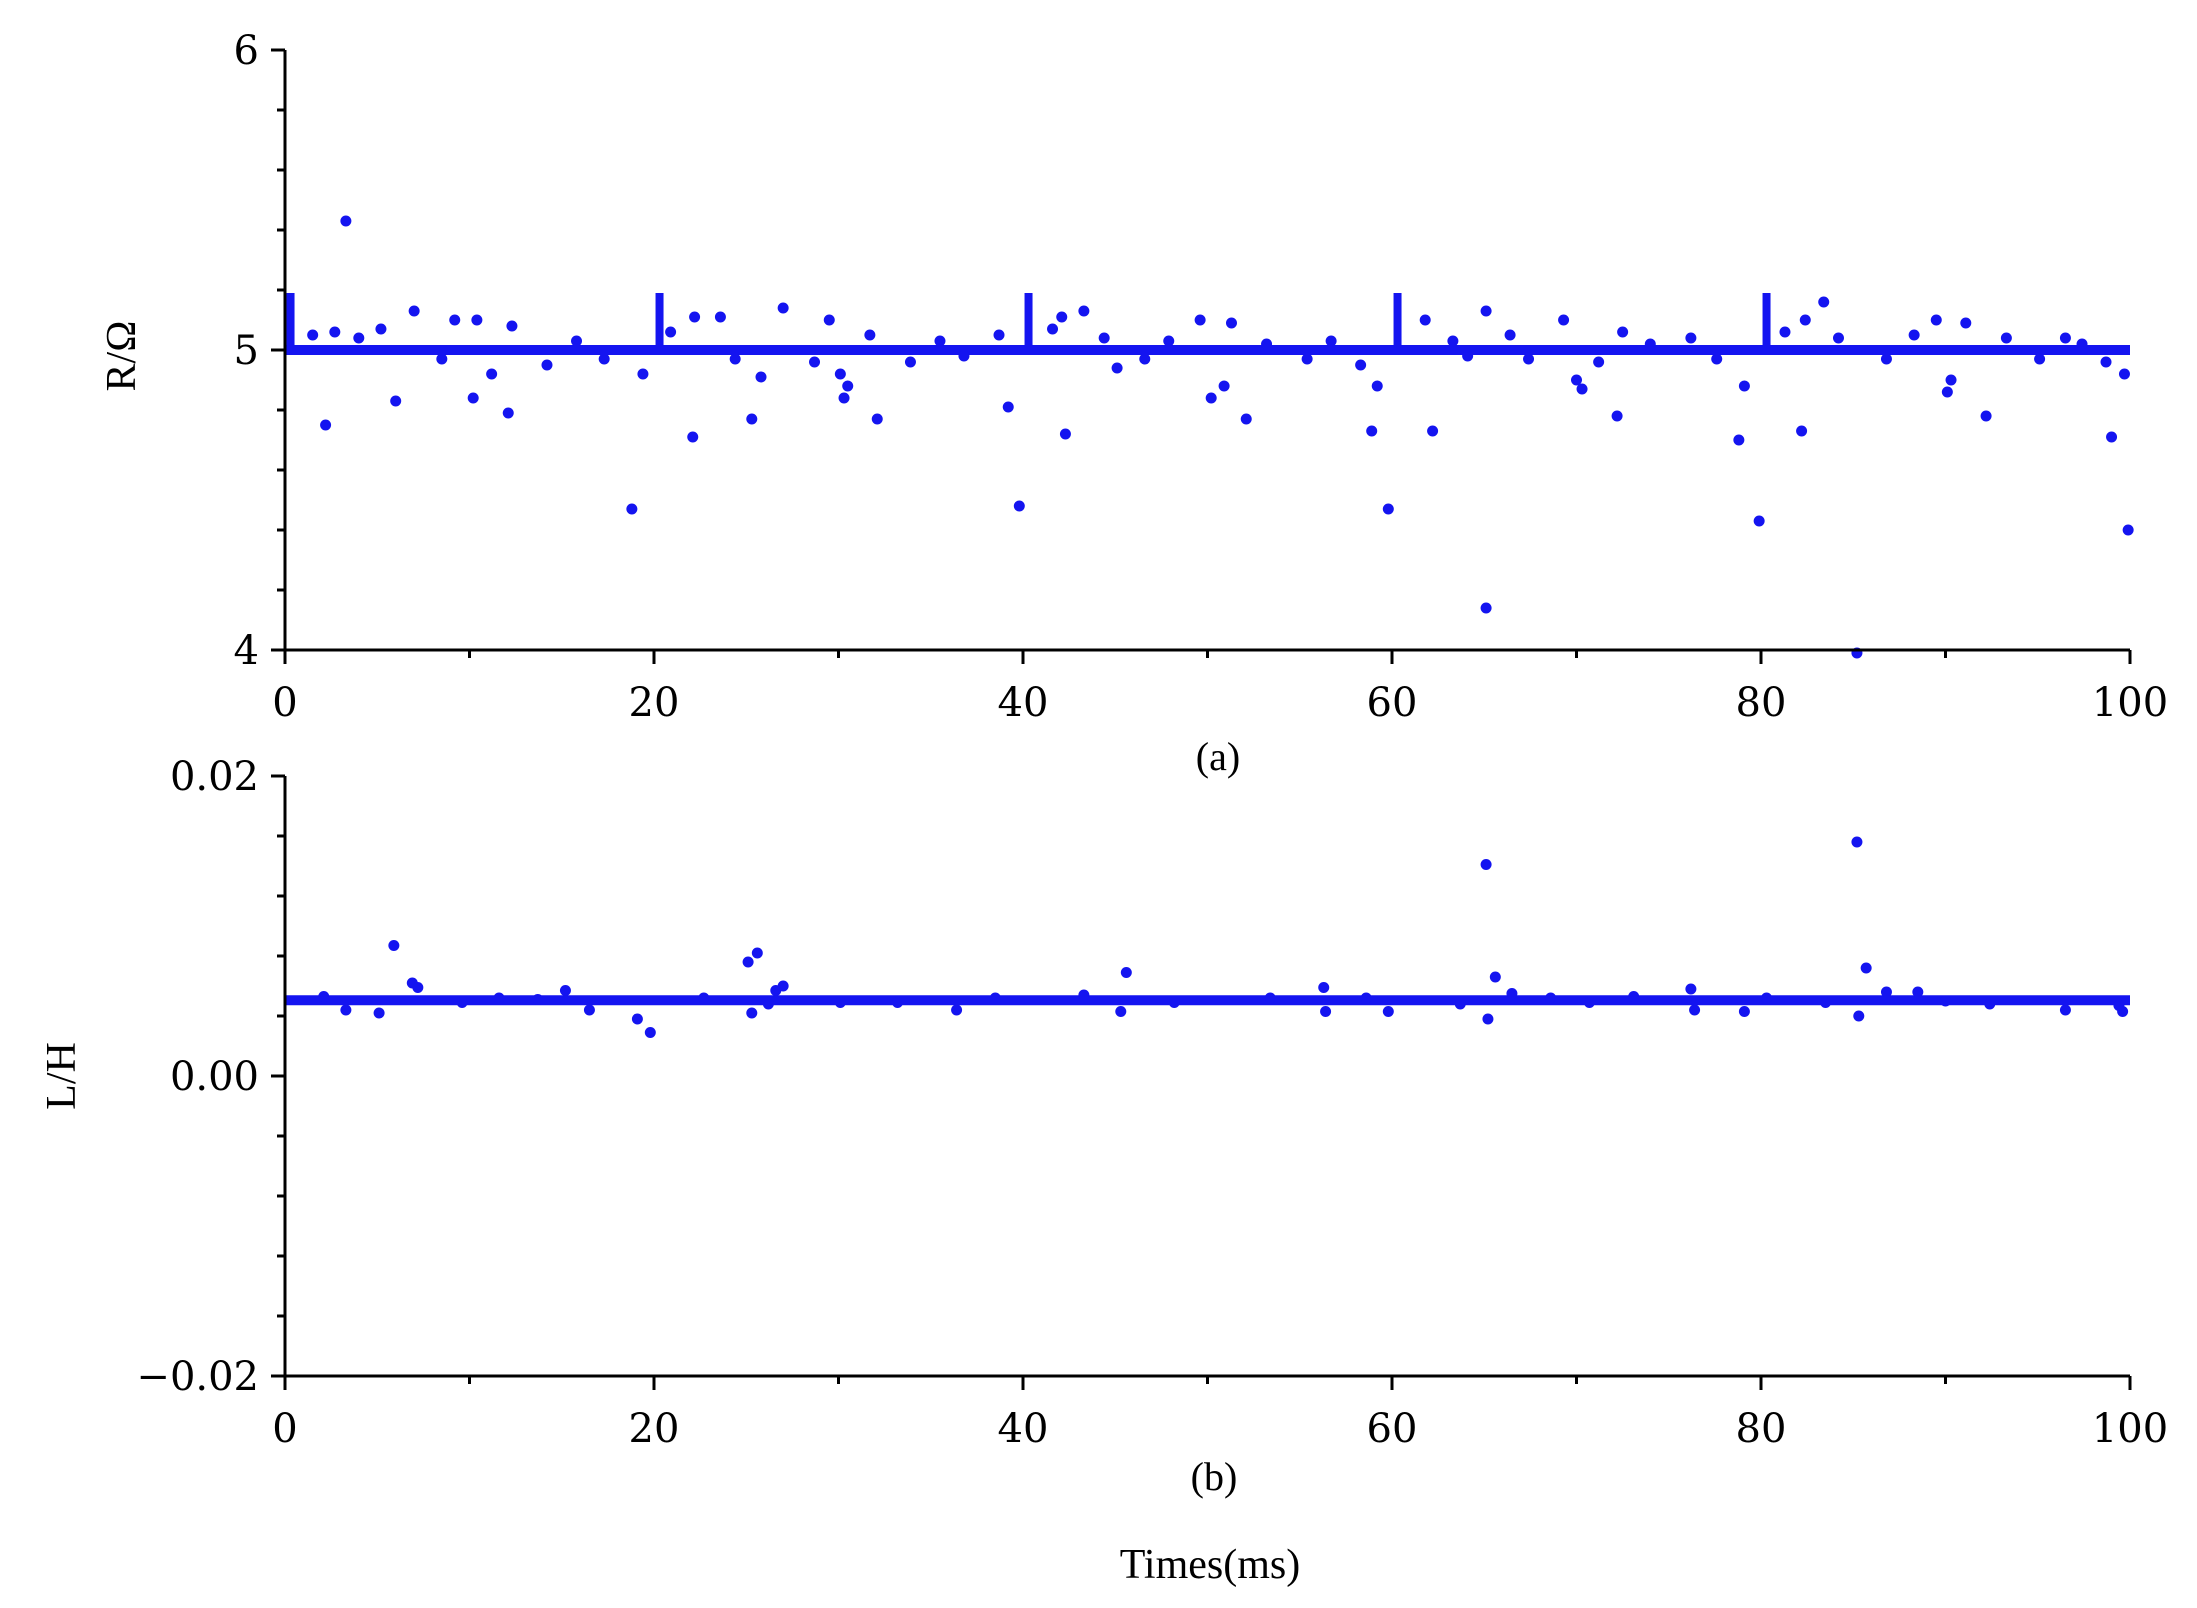 The height and width of the screenshot is (1608, 2197). I want to click on panel-a-x-tick-label: 80, so click(1761, 703).